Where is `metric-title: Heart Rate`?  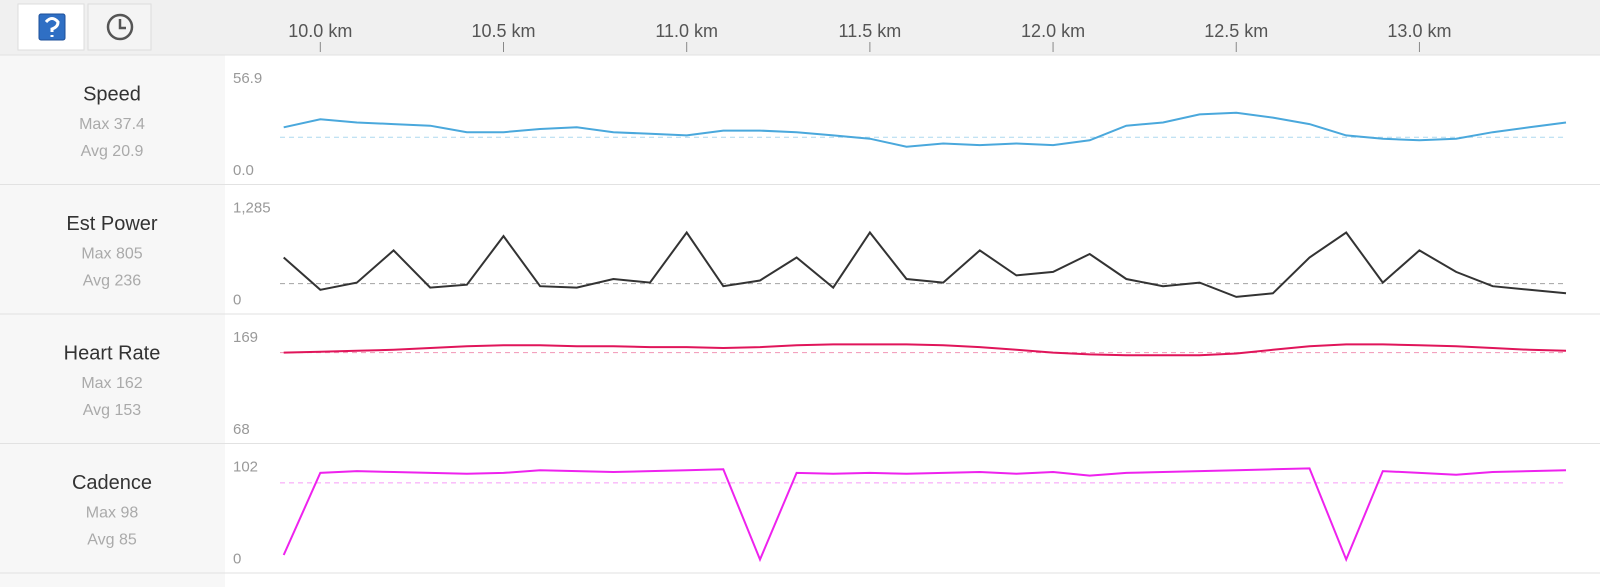
metric-title: Heart Rate is located at coordinates (112, 353).